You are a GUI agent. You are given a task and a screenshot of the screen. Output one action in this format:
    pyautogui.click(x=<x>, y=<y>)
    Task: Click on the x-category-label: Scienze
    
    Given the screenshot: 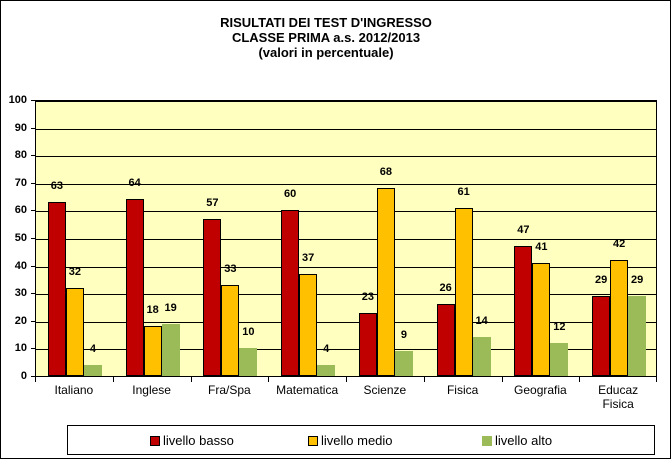 What is the action you would take?
    pyautogui.click(x=385, y=390)
    